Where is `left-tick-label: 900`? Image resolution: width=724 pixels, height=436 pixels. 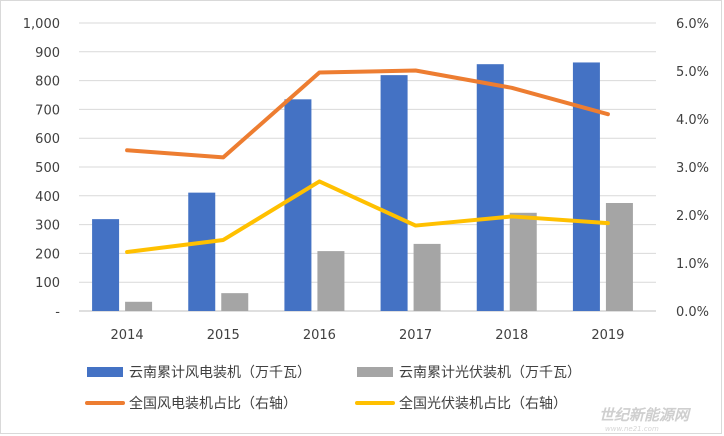 left-tick-label: 900 is located at coordinates (47, 53).